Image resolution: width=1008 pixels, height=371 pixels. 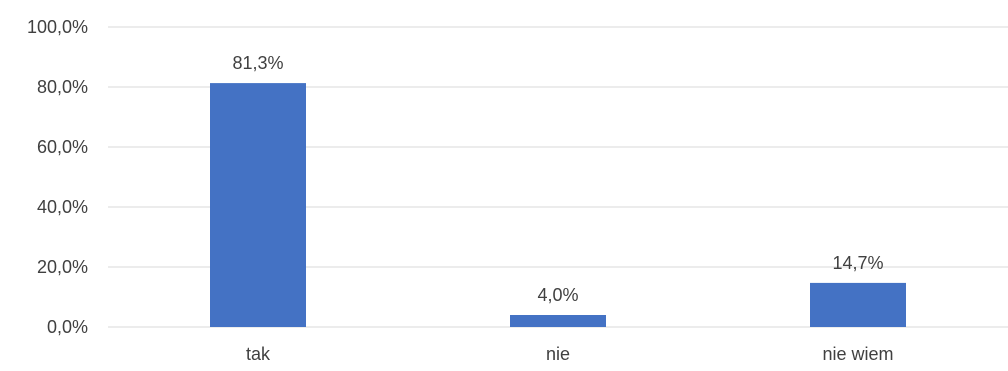 What do you see at coordinates (62, 87) in the screenshot?
I see `y-tick-label: 80,0%` at bounding box center [62, 87].